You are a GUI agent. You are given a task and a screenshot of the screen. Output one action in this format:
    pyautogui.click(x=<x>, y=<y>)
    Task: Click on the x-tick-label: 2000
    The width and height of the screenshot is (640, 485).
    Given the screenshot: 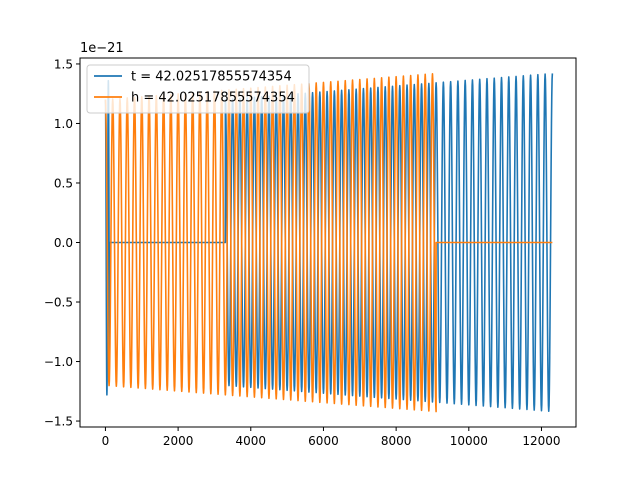 What is the action you would take?
    pyautogui.click(x=178, y=441)
    